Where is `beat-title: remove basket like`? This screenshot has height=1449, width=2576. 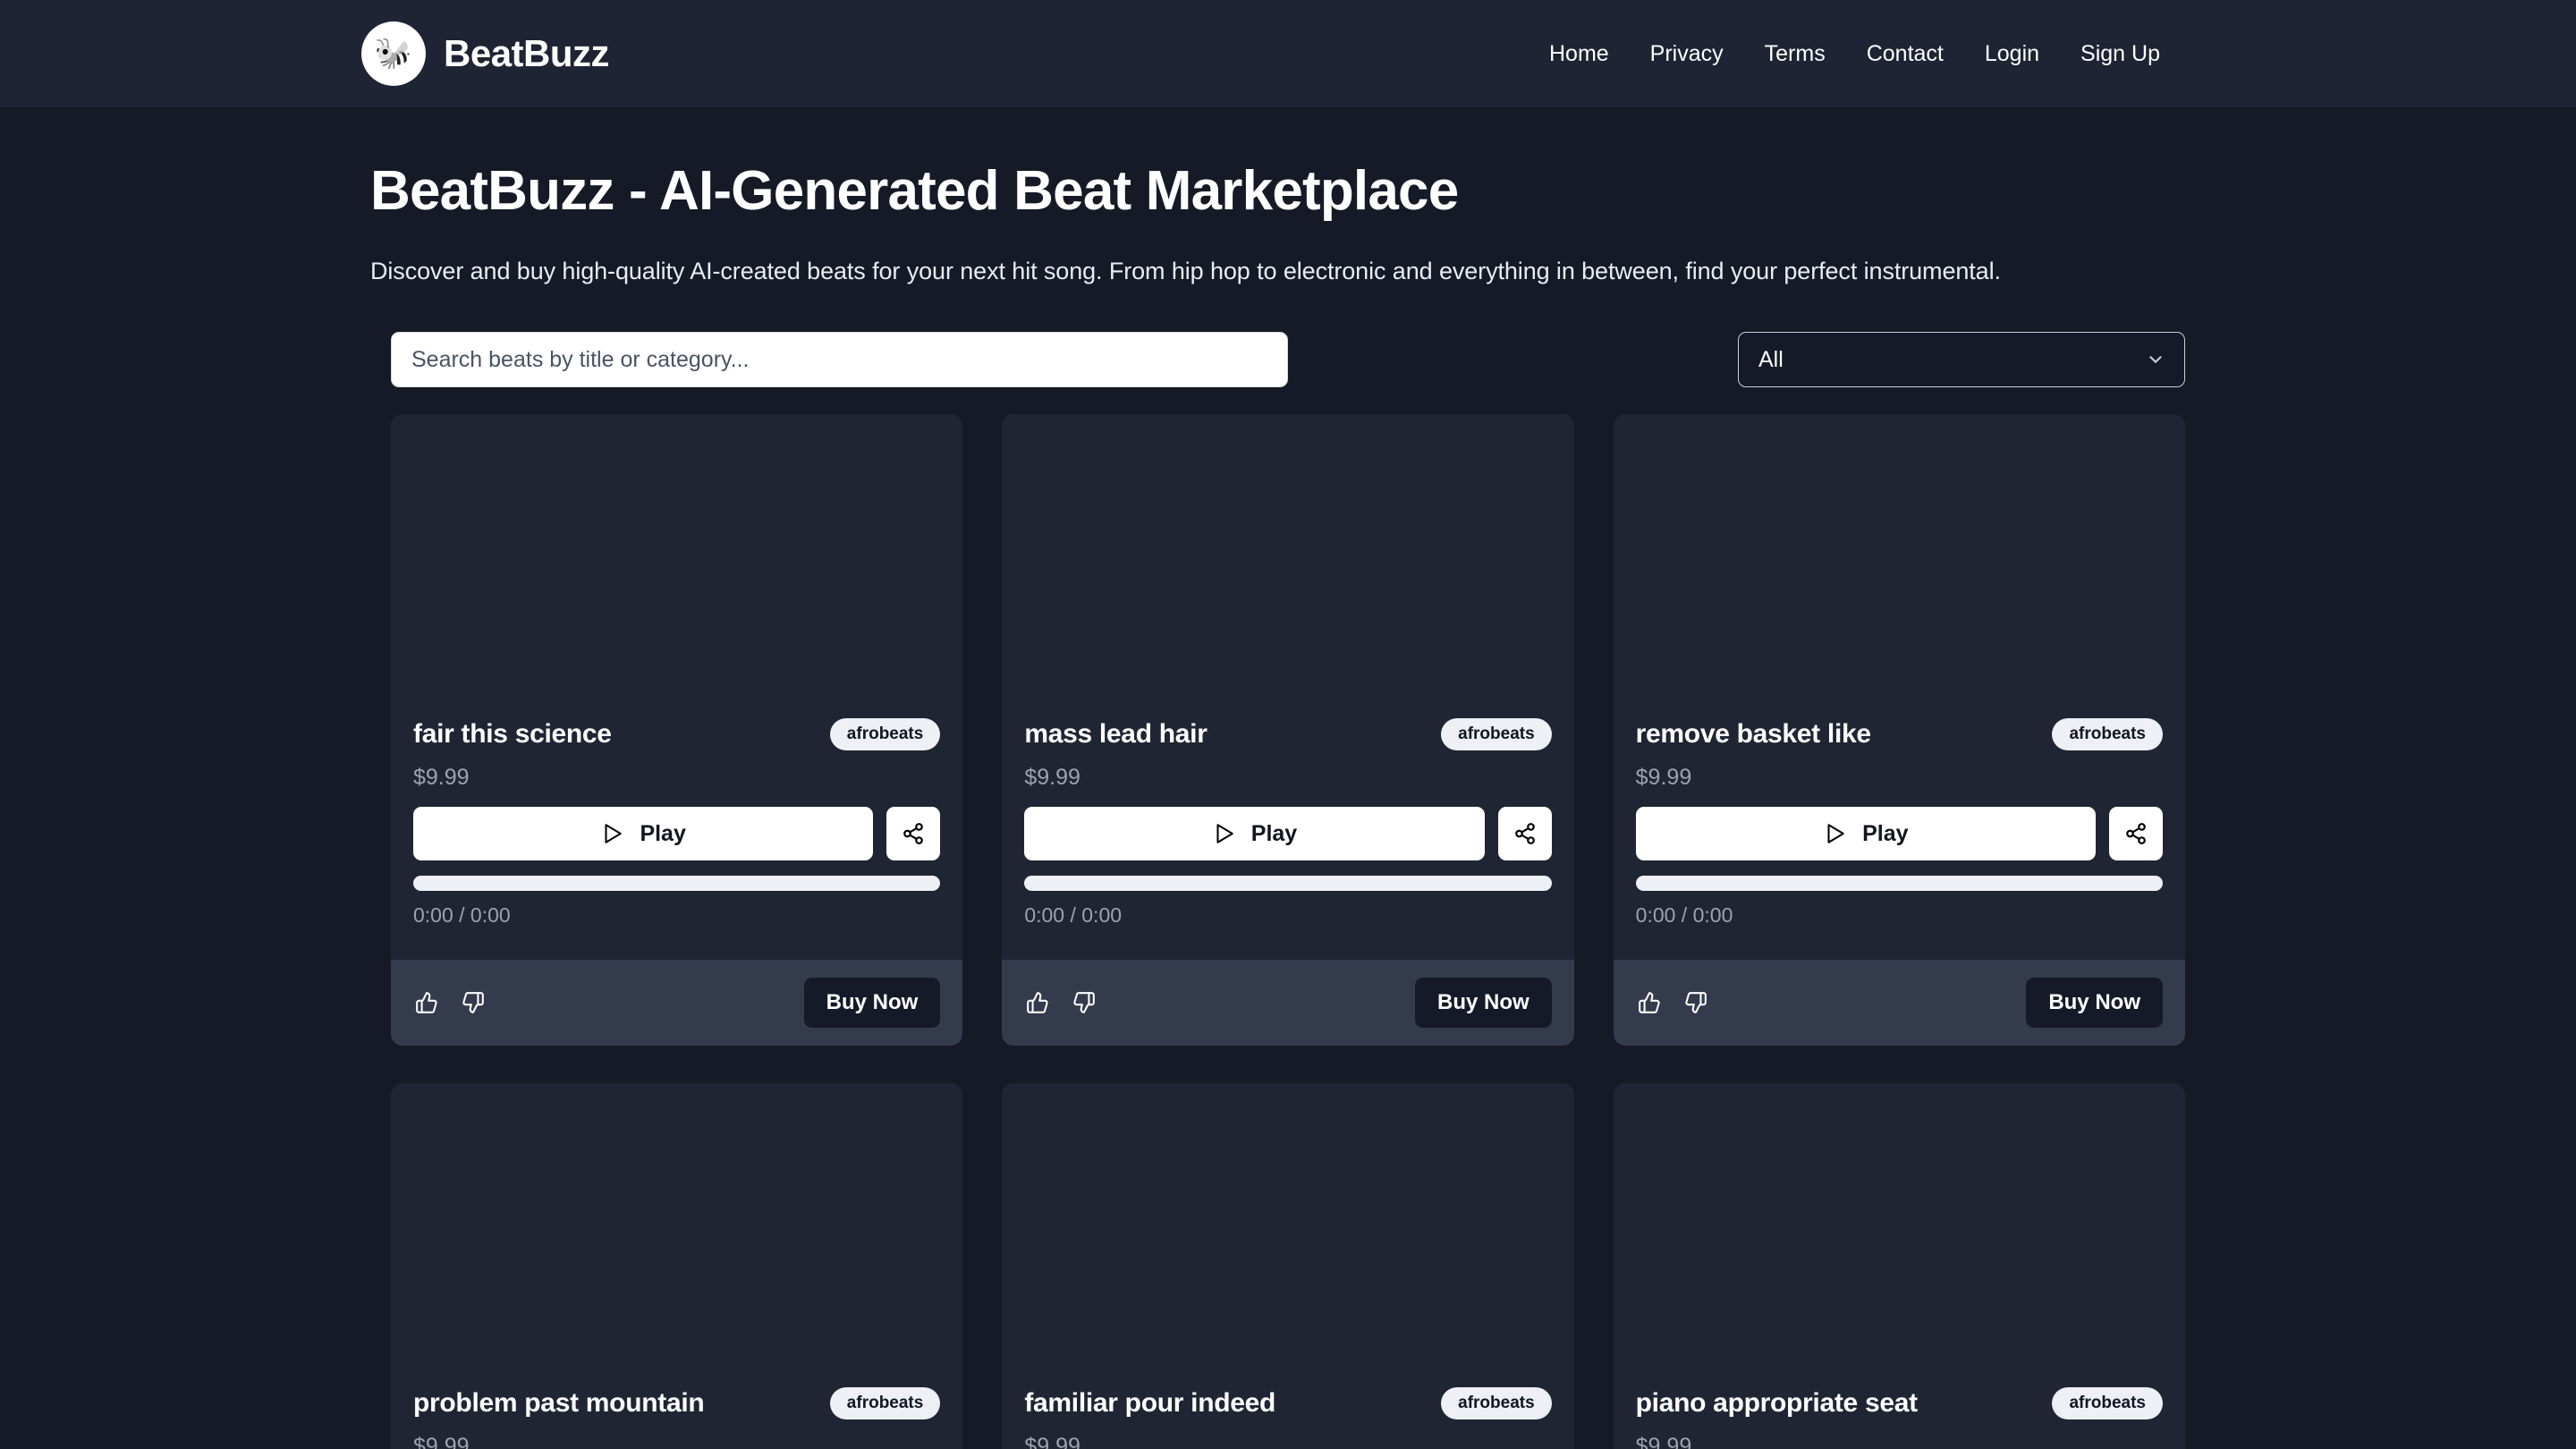
beat-title: remove basket like is located at coordinates (1753, 734).